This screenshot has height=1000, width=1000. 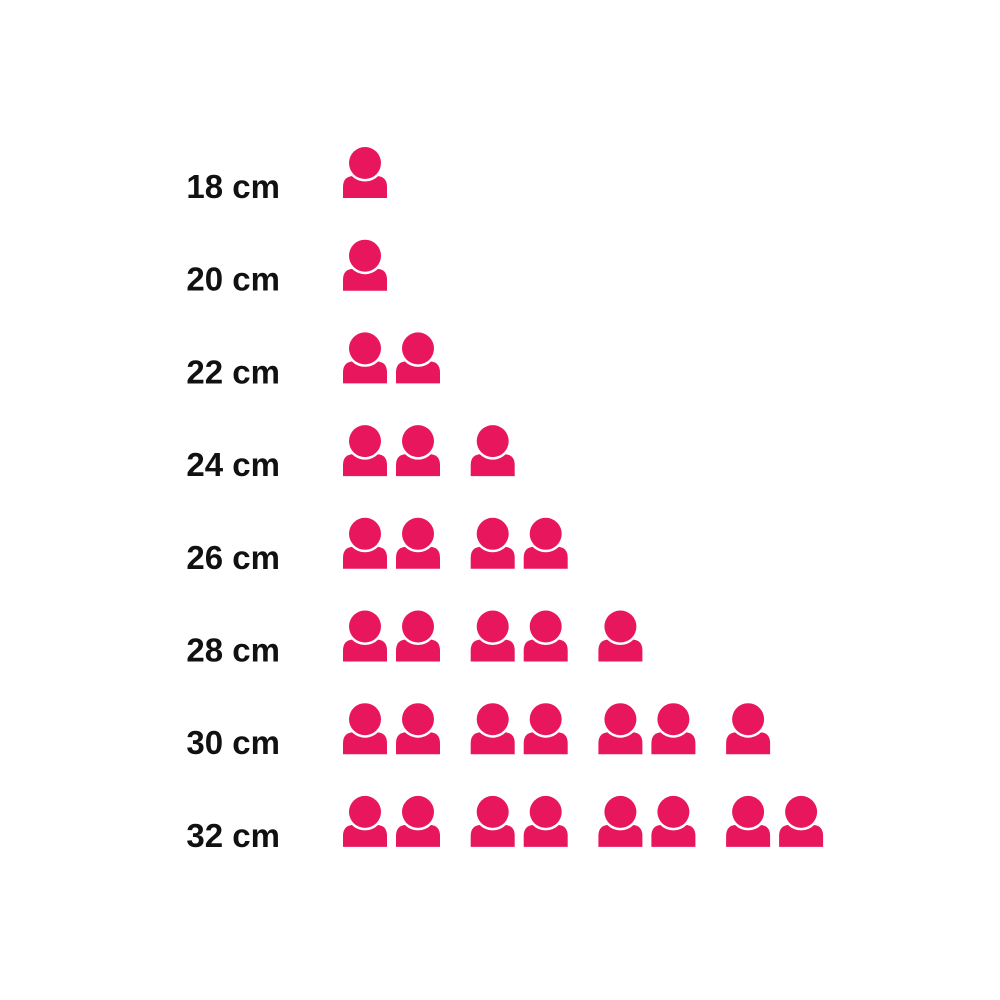 I want to click on row-18-cm: 18 cm, so click(x=286, y=174).